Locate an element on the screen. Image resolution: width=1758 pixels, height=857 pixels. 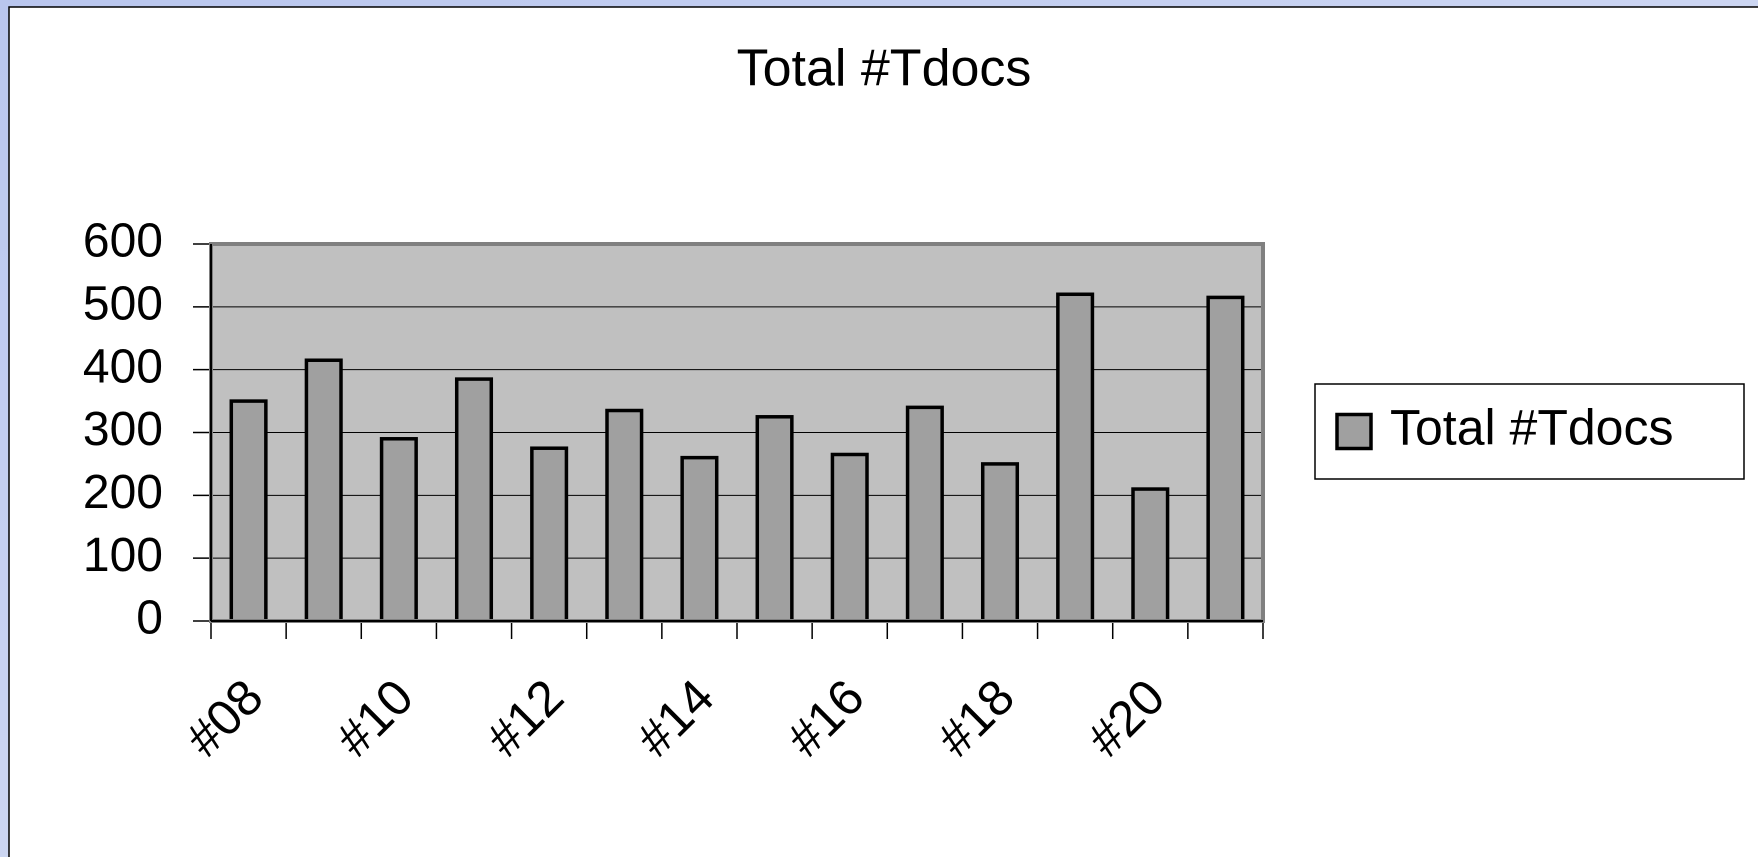
y-tick-label: 0 is located at coordinates (149, 618).